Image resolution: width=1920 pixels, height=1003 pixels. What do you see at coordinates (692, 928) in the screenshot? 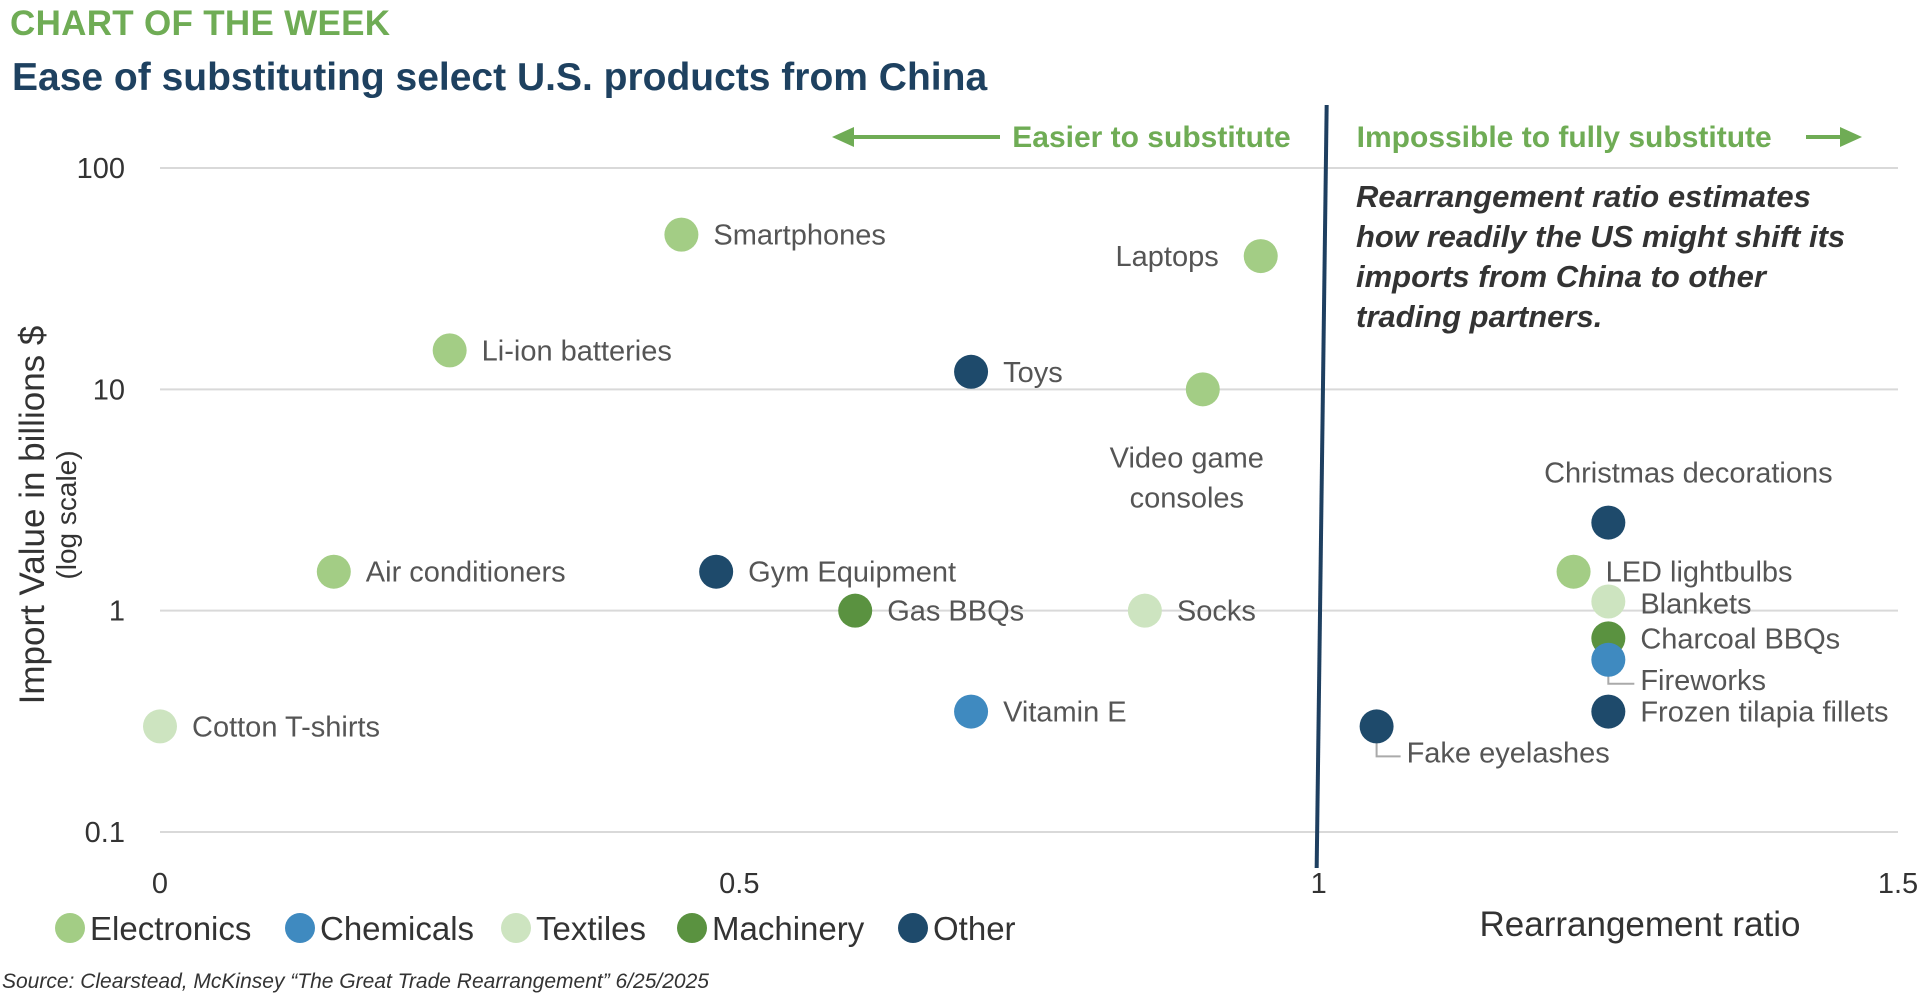
I see `legend-marker-machinery` at bounding box center [692, 928].